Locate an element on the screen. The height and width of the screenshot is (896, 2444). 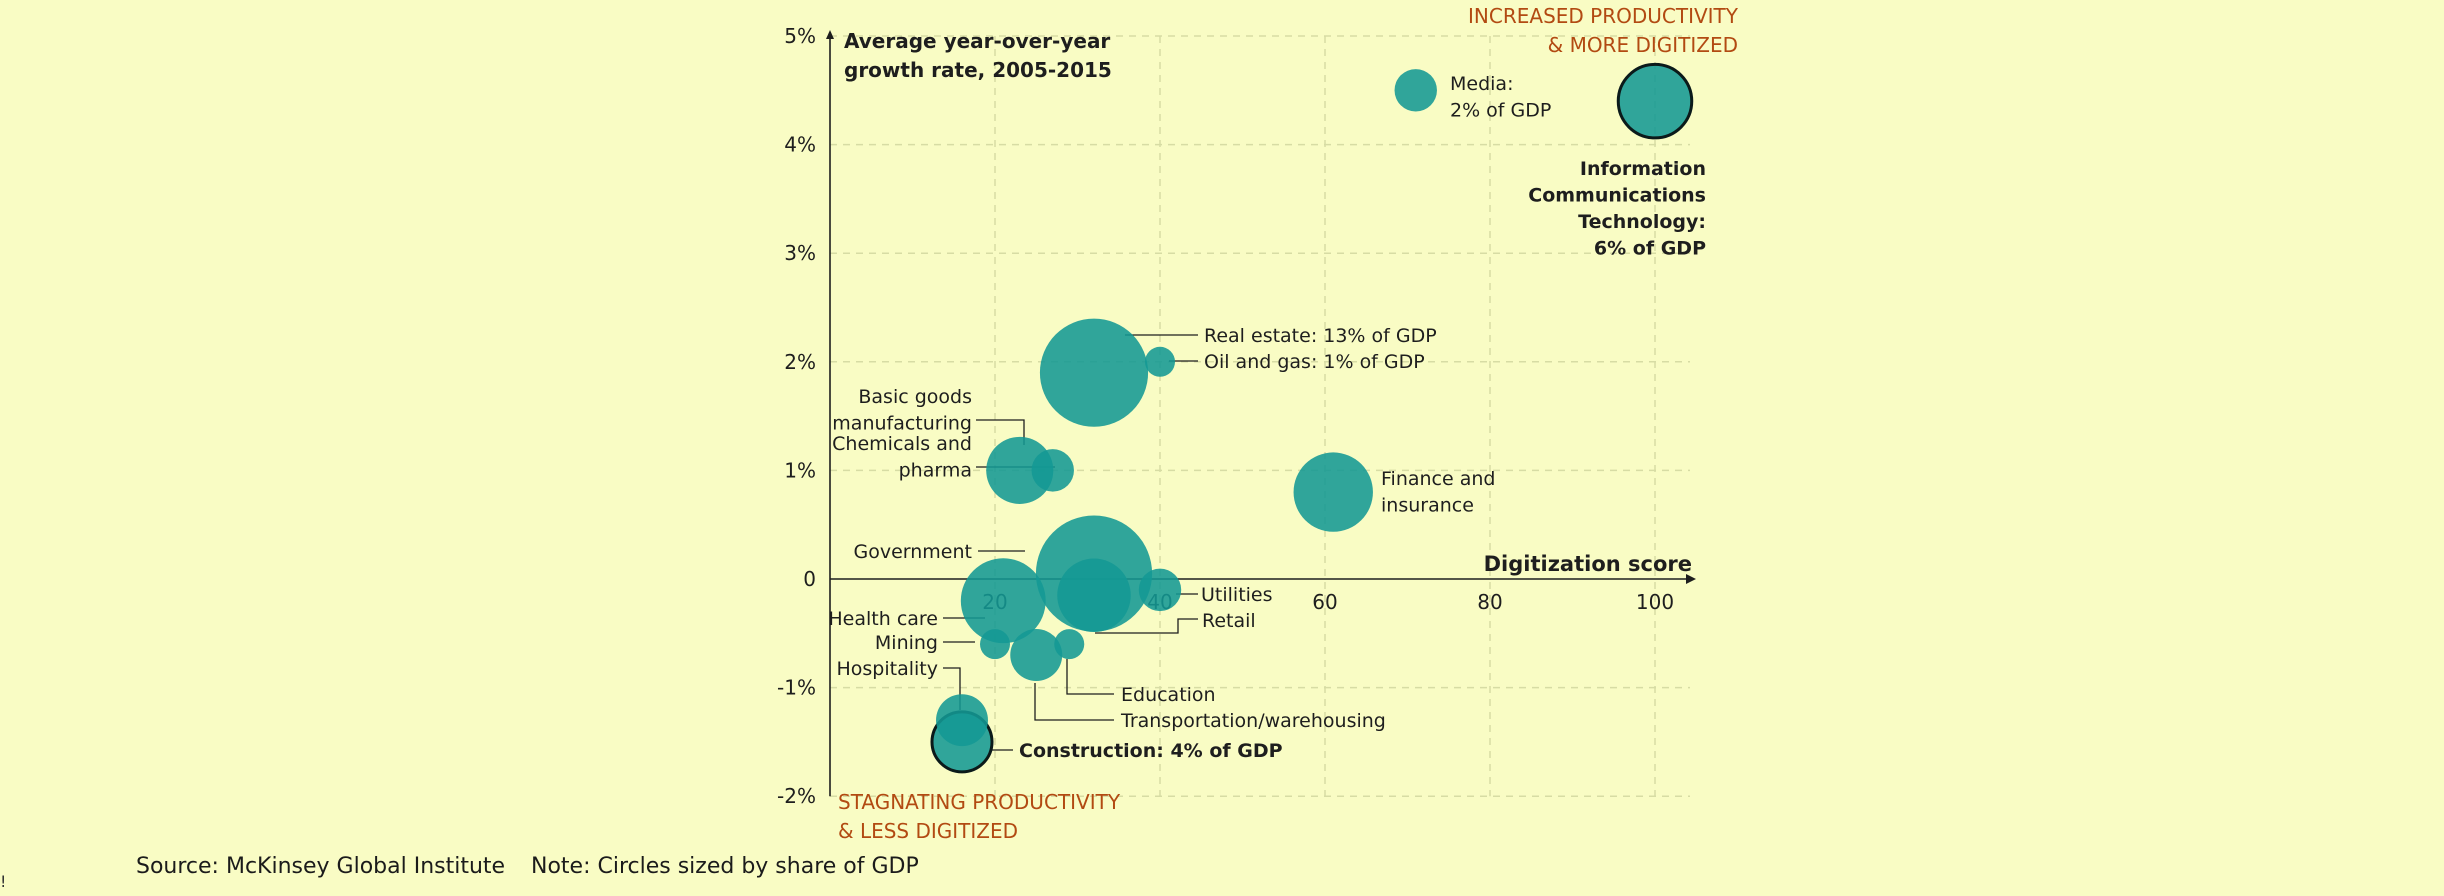
point-label: Finance and is located at coordinates (1438, 479).